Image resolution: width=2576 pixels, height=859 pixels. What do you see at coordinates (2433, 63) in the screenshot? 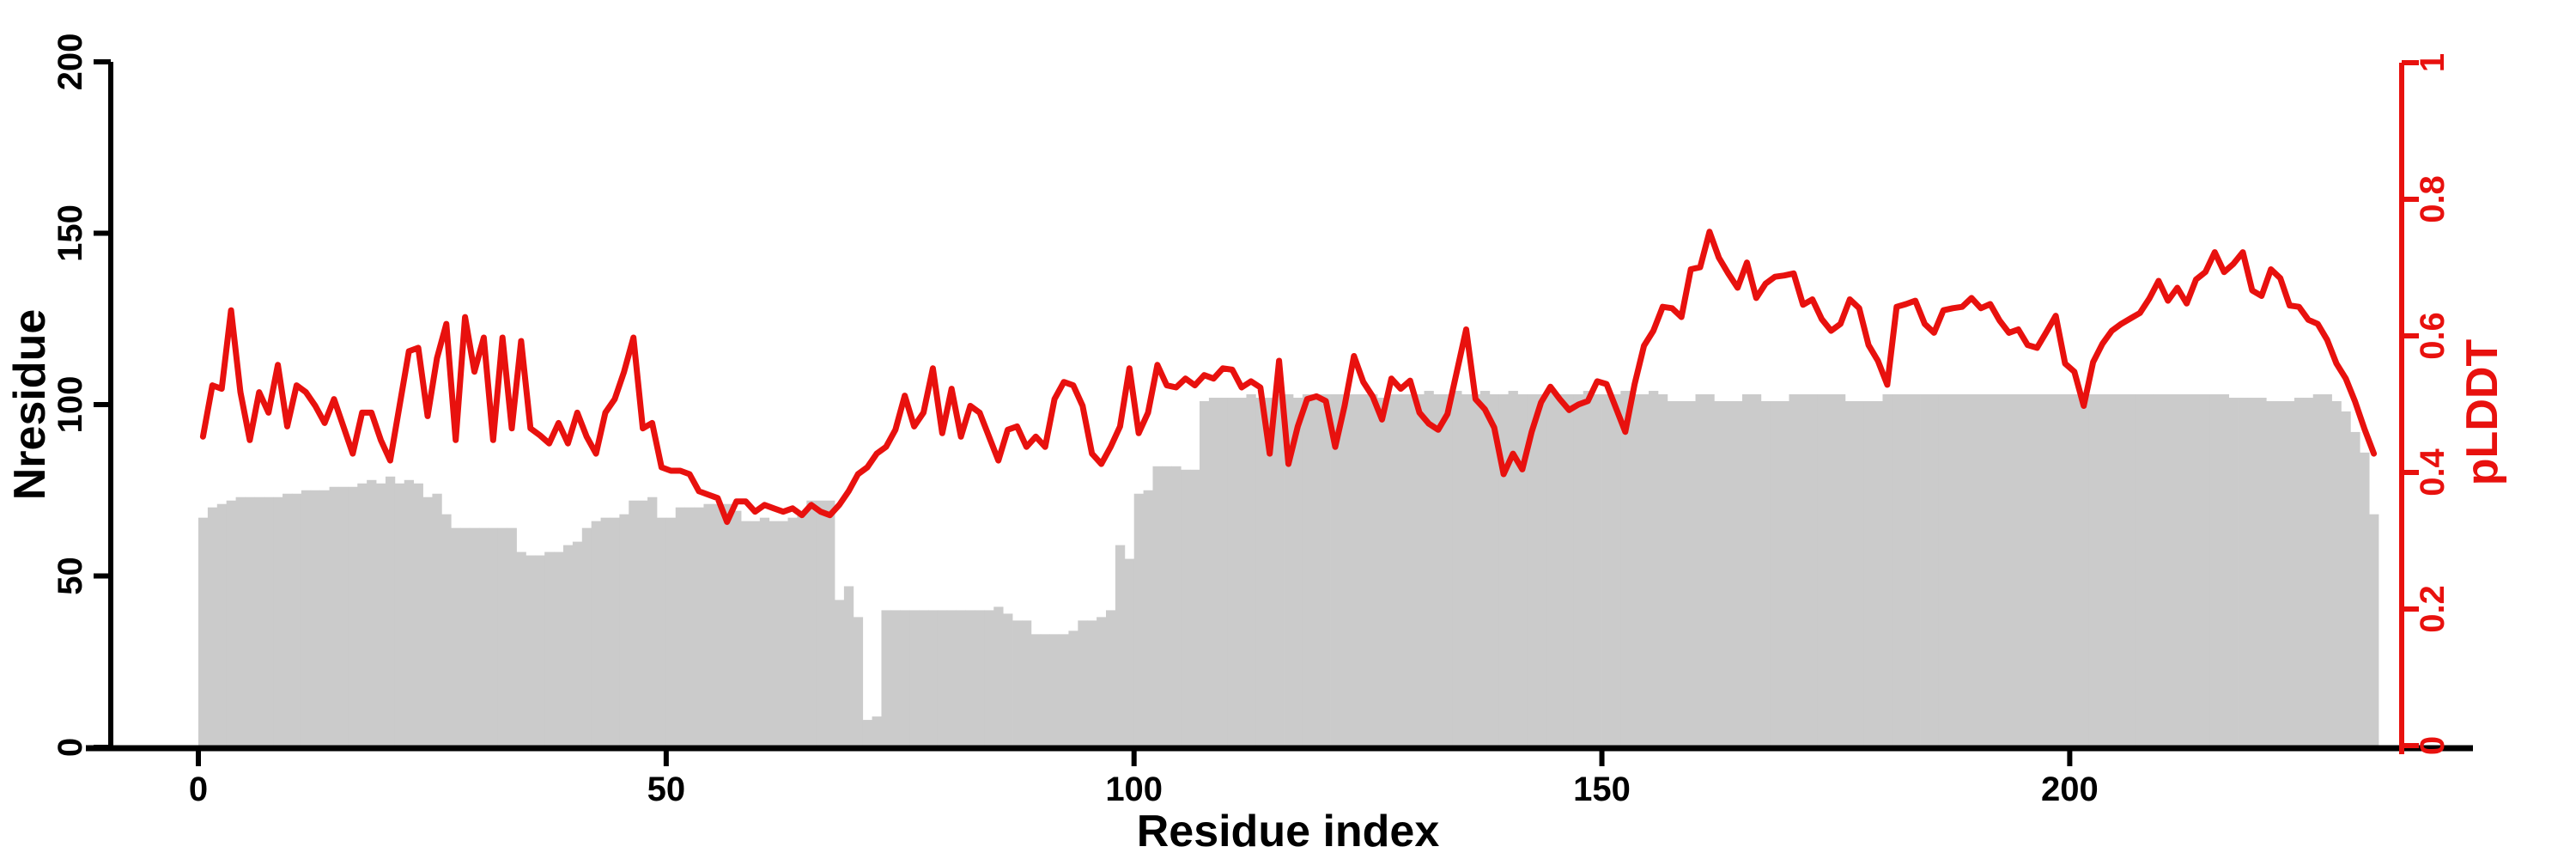
I see `y-axis-right-tick-label: 1` at bounding box center [2433, 63].